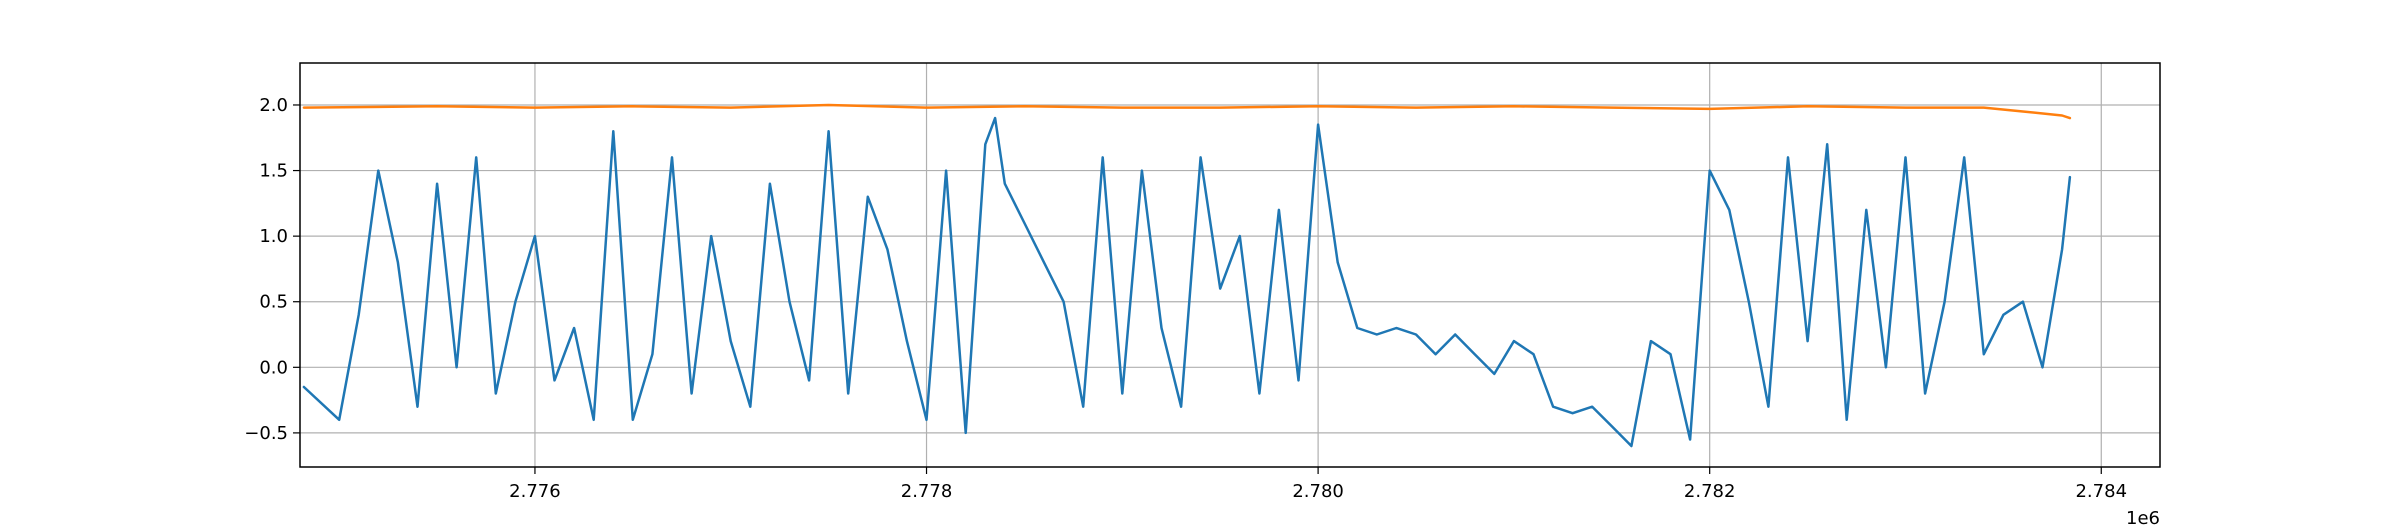 The image size is (2400, 525). I want to click on x-tick-label: 2.778, so click(927, 491).